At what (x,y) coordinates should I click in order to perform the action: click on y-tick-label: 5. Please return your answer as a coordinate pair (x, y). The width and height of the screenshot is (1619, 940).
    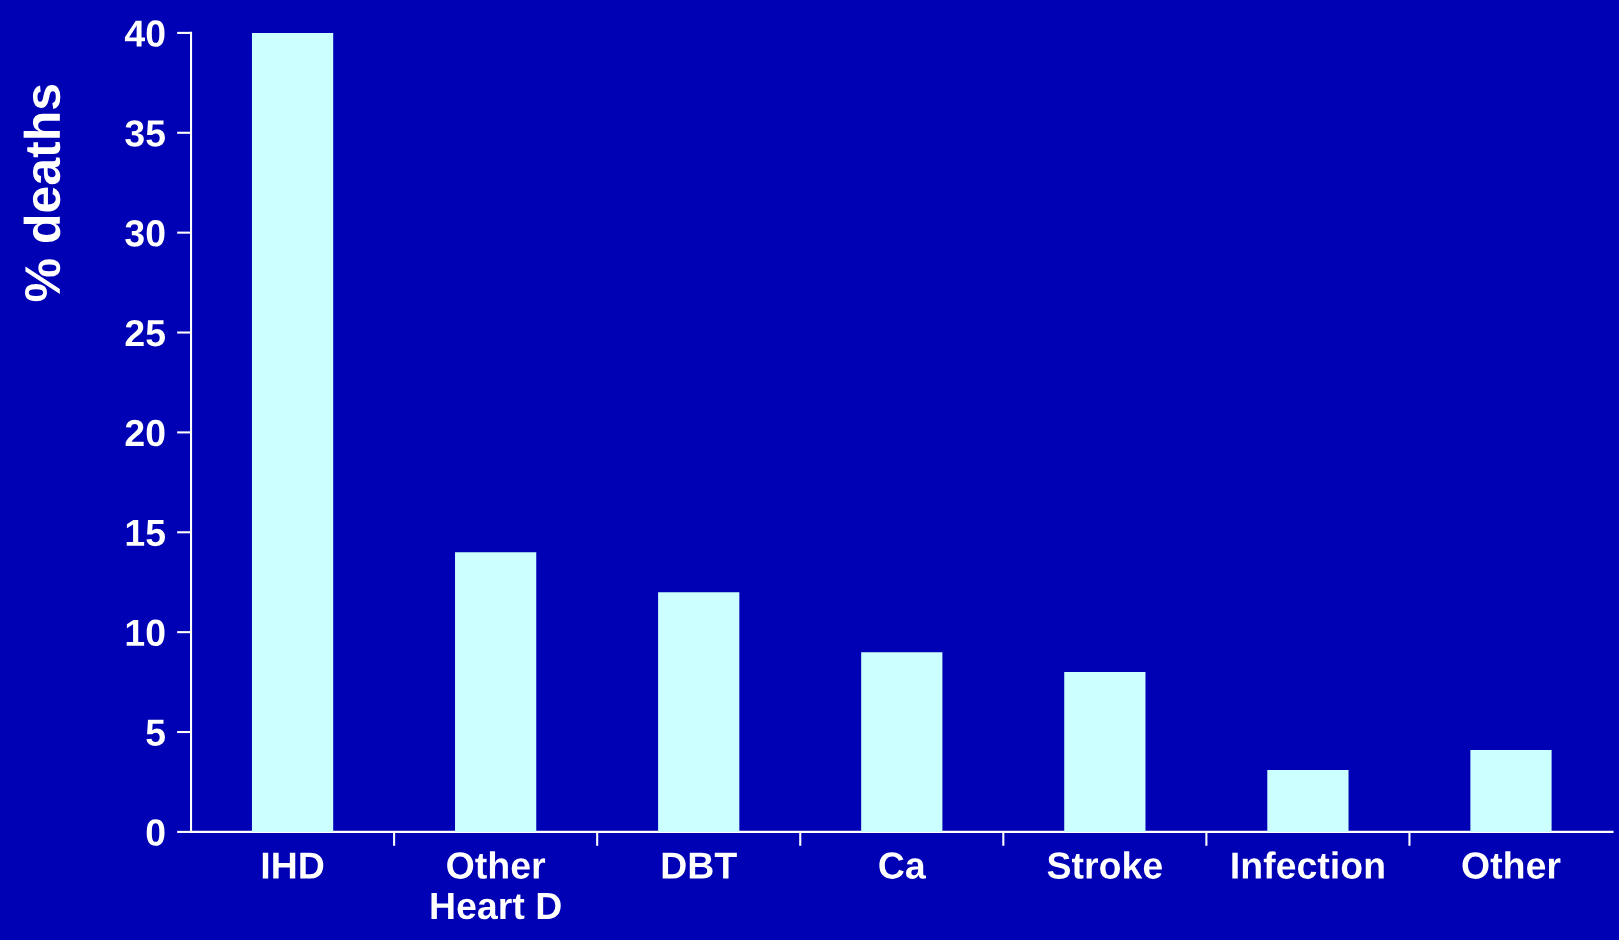
    Looking at the image, I should click on (155, 732).